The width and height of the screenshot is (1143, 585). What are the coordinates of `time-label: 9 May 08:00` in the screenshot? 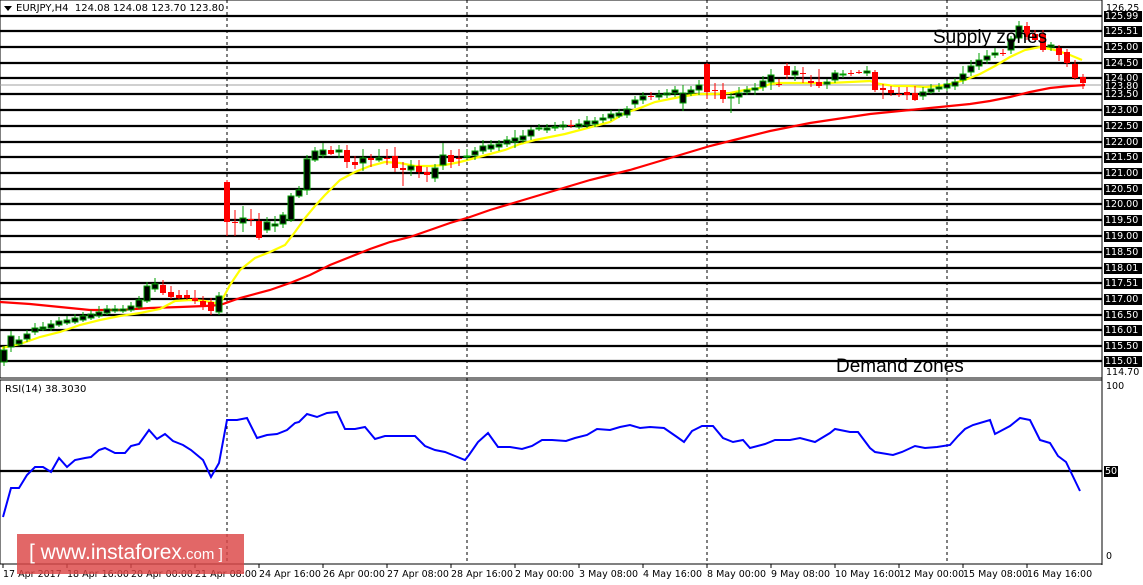 It's located at (801, 574).